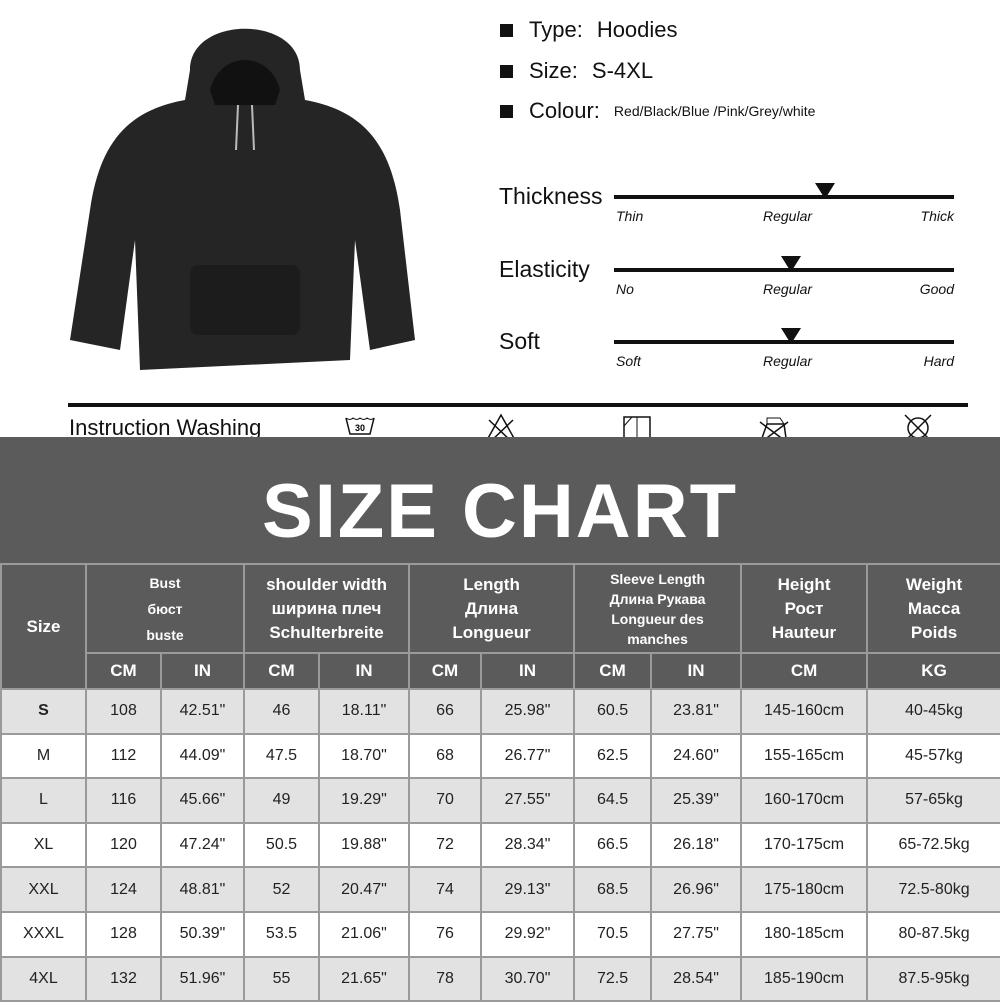  Describe the element at coordinates (281, 800) in the screenshot. I see `table-cell: 49` at that location.